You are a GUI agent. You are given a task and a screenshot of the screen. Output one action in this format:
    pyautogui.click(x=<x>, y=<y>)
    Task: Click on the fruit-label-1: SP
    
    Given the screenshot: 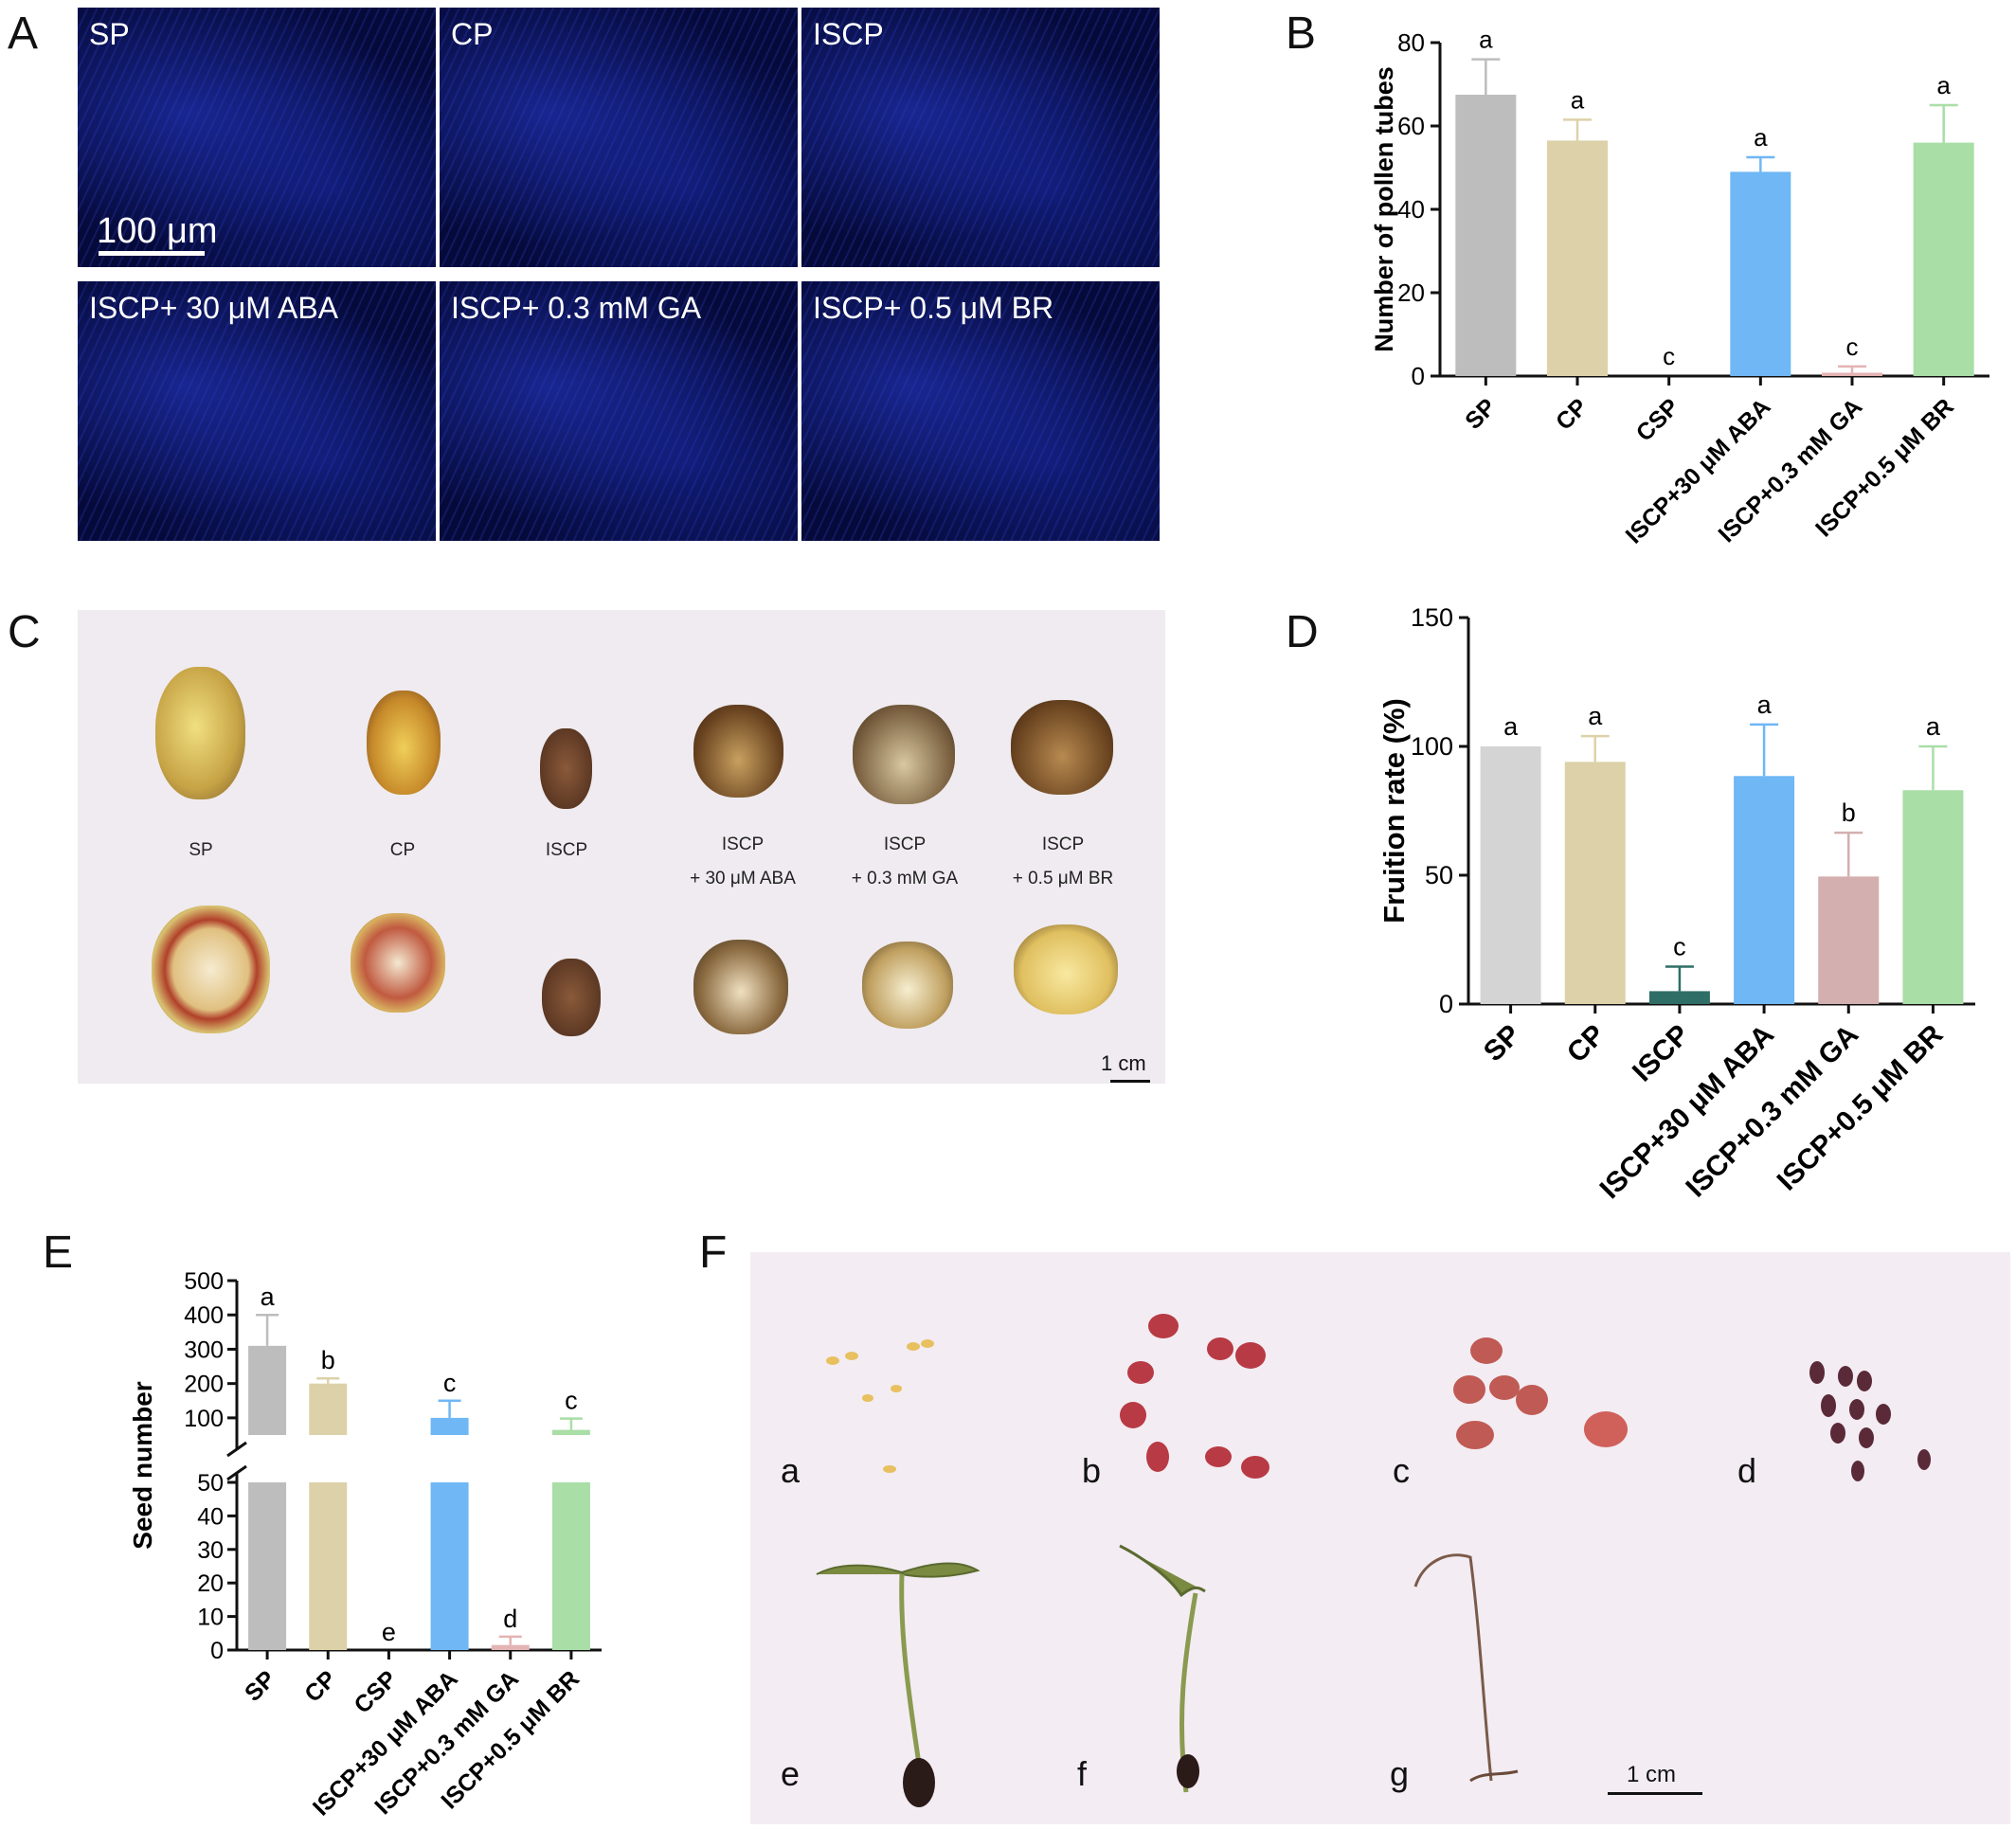 What is the action you would take?
    pyautogui.click(x=201, y=850)
    